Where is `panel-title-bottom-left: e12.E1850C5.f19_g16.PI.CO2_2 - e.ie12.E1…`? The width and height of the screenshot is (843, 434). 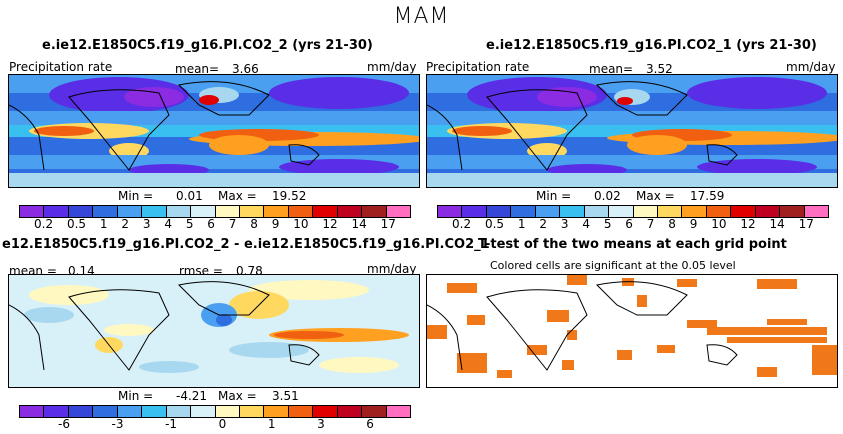
panel-title-bottom-left: e12.E1850C5.f19_g16.PI.CO2_2 - e.ie12.E1… is located at coordinates (246, 244).